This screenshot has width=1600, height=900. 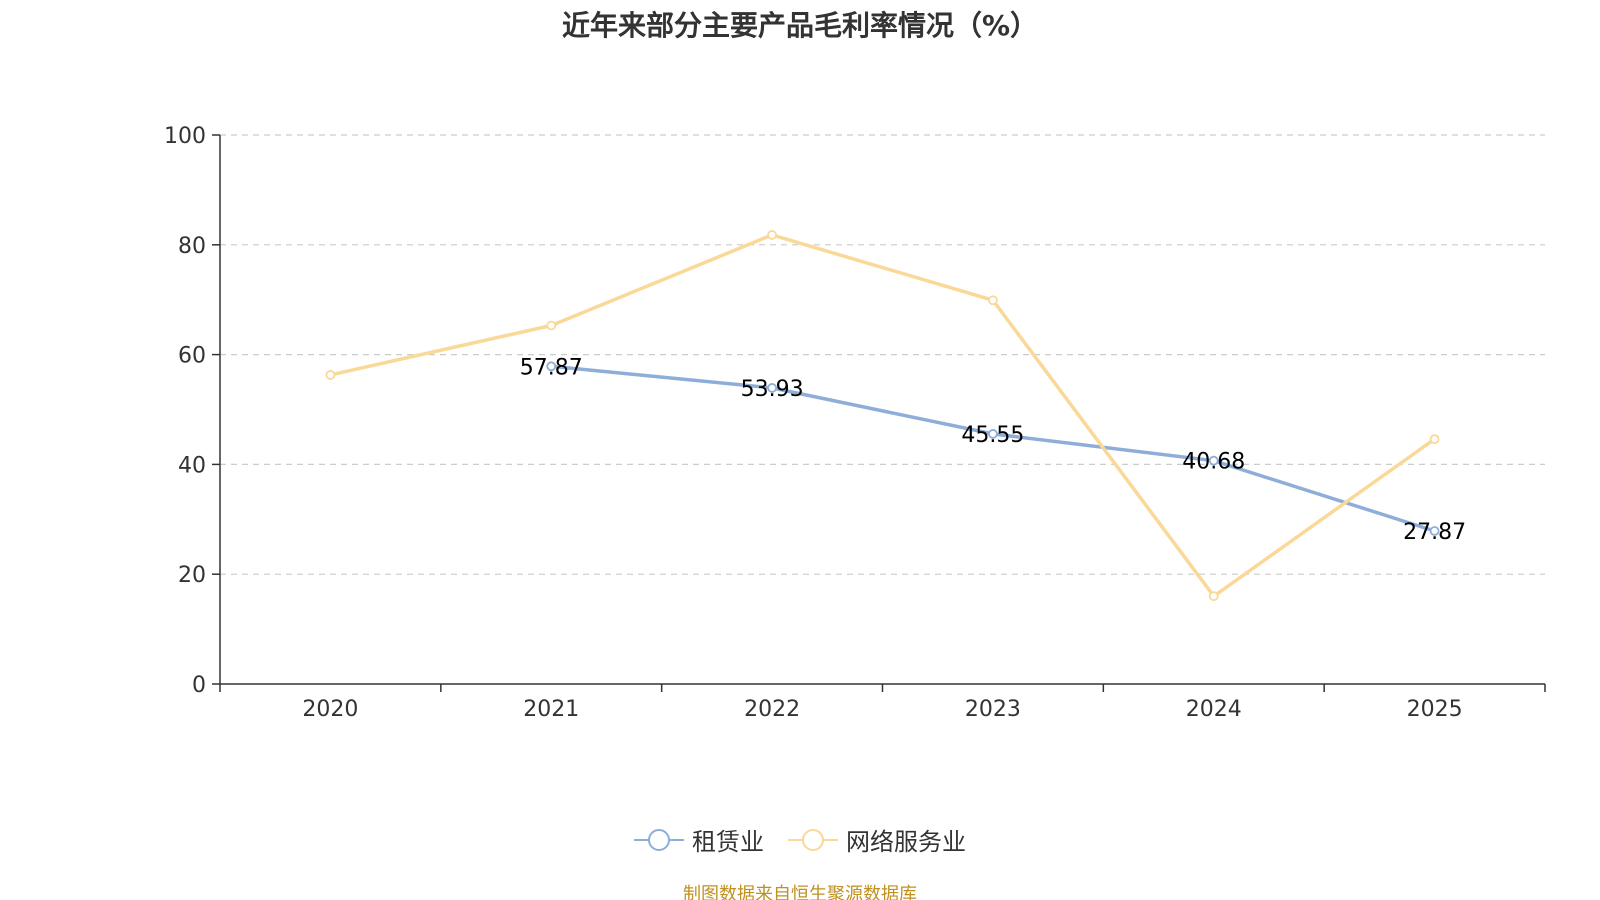 I want to click on x-tick-label: 2023, so click(x=993, y=709).